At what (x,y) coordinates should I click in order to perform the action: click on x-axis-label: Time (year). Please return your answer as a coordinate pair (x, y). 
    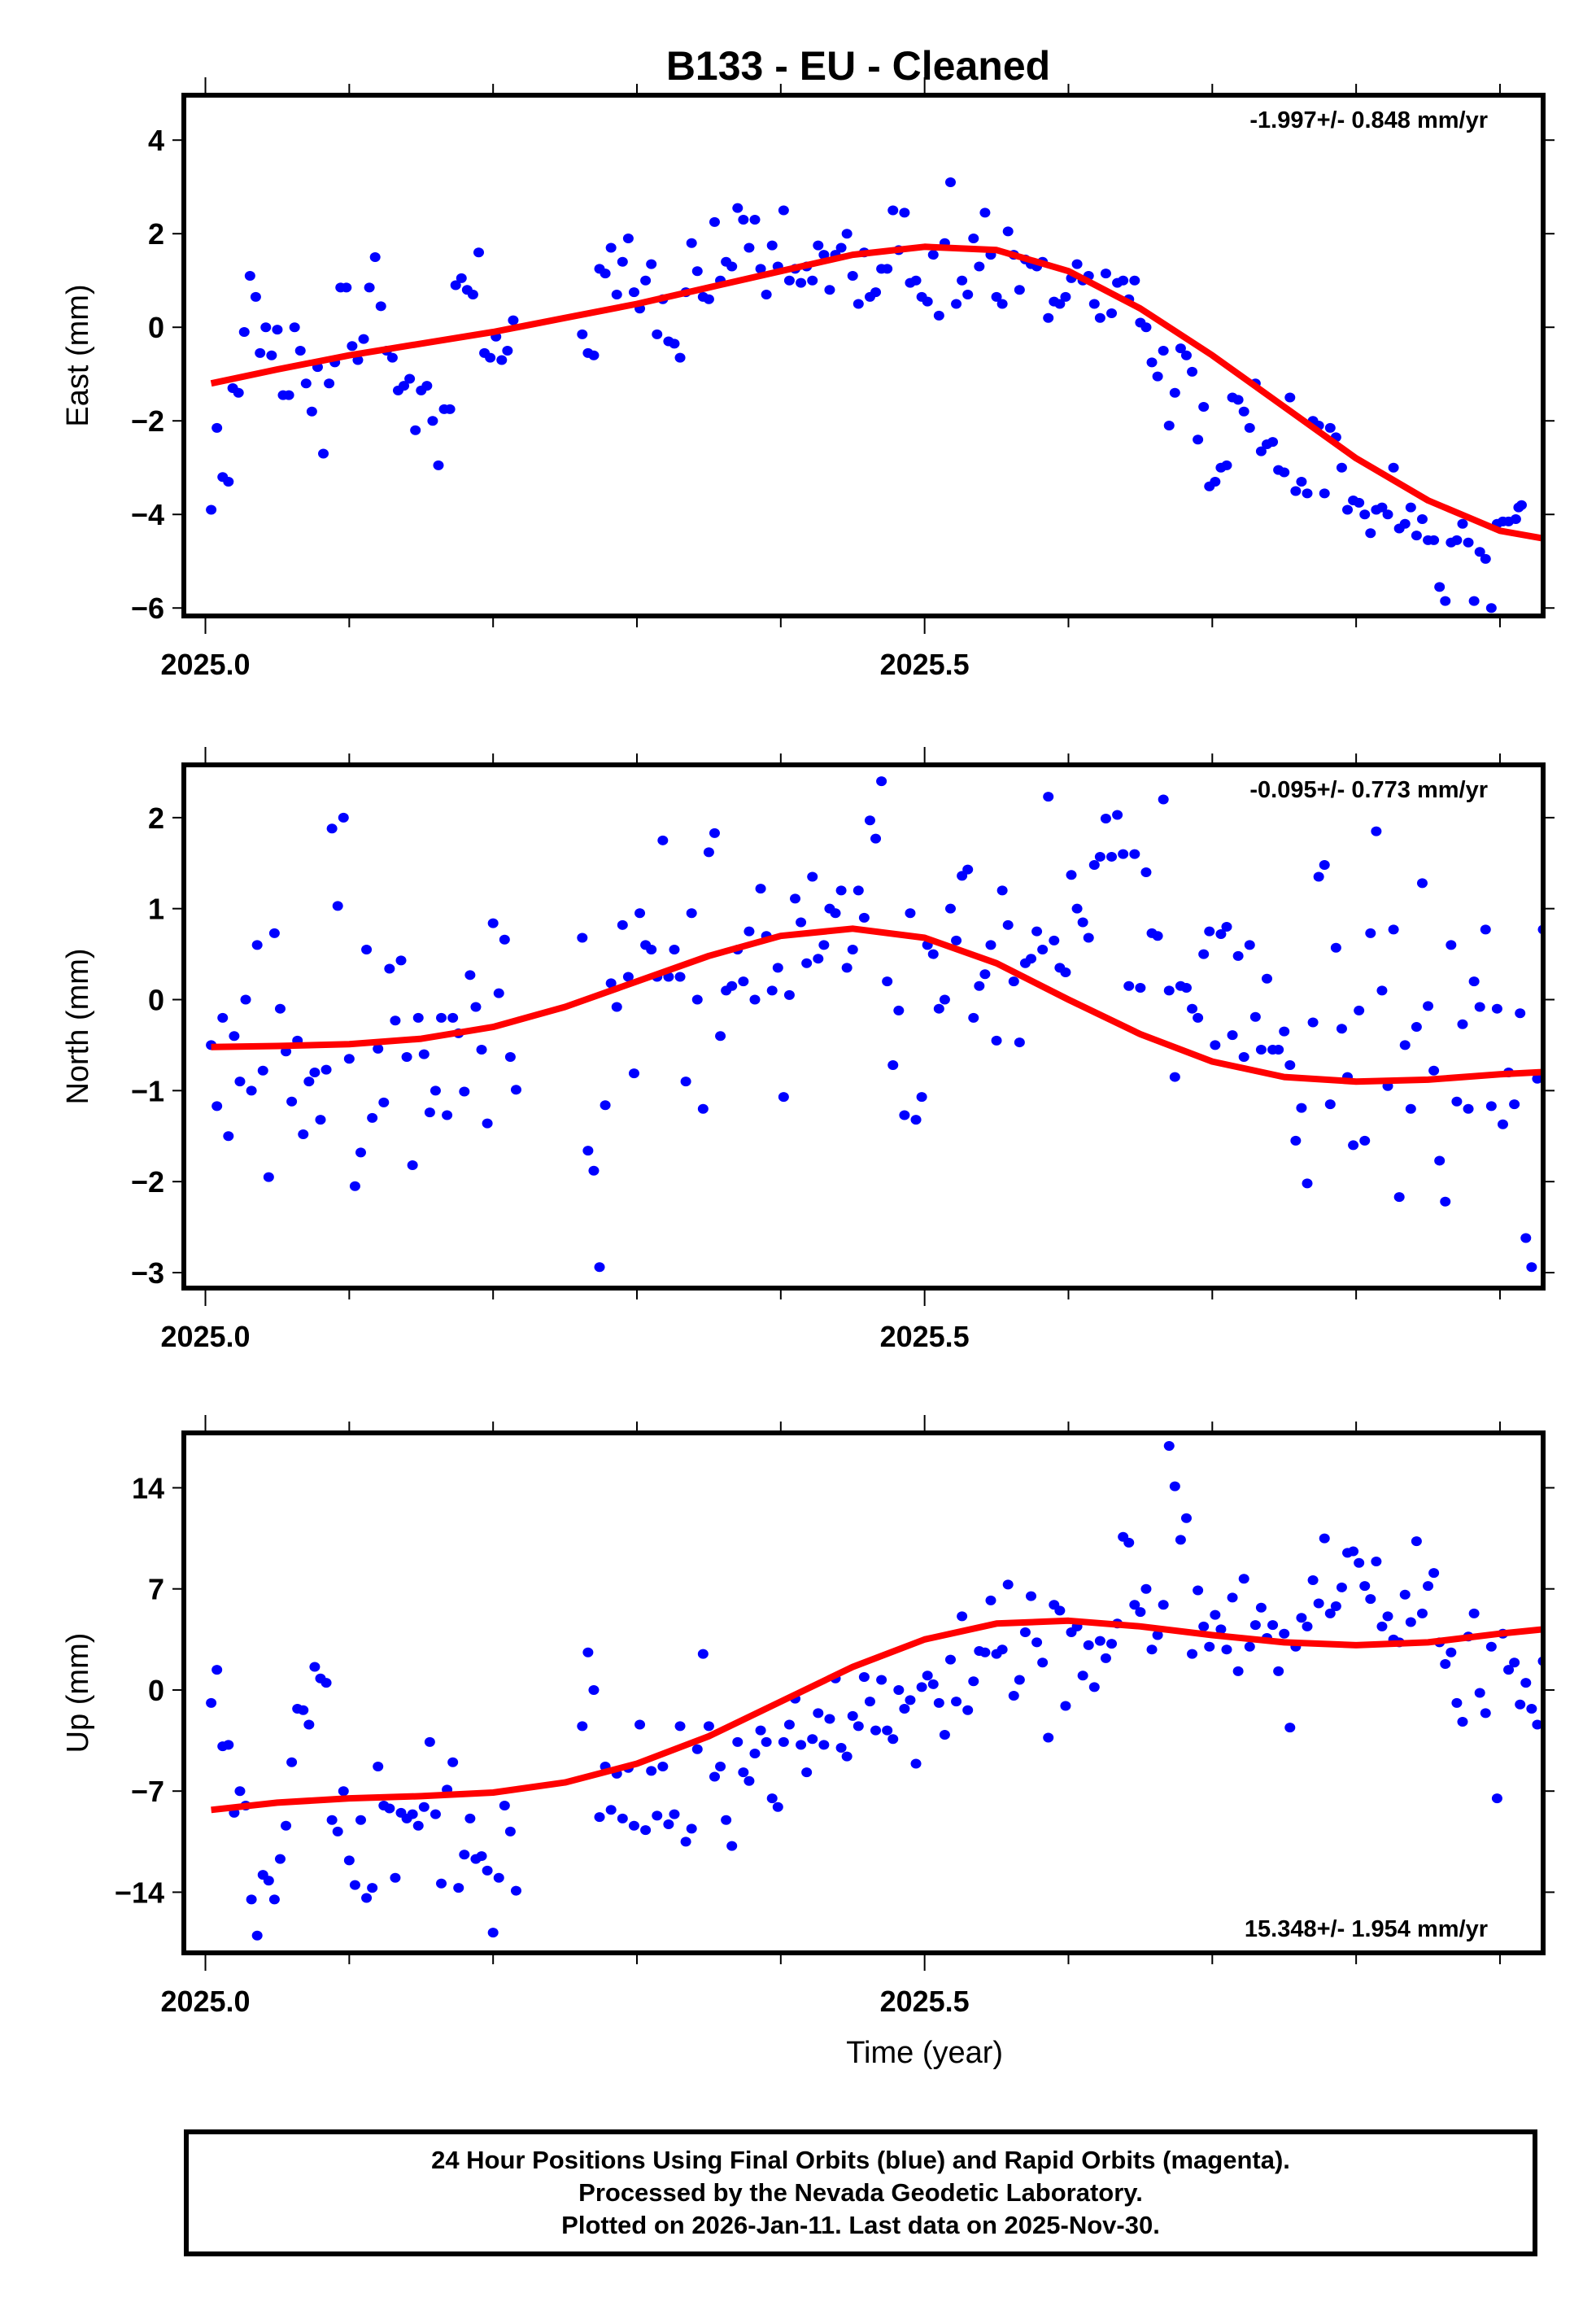
    Looking at the image, I should click on (924, 2053).